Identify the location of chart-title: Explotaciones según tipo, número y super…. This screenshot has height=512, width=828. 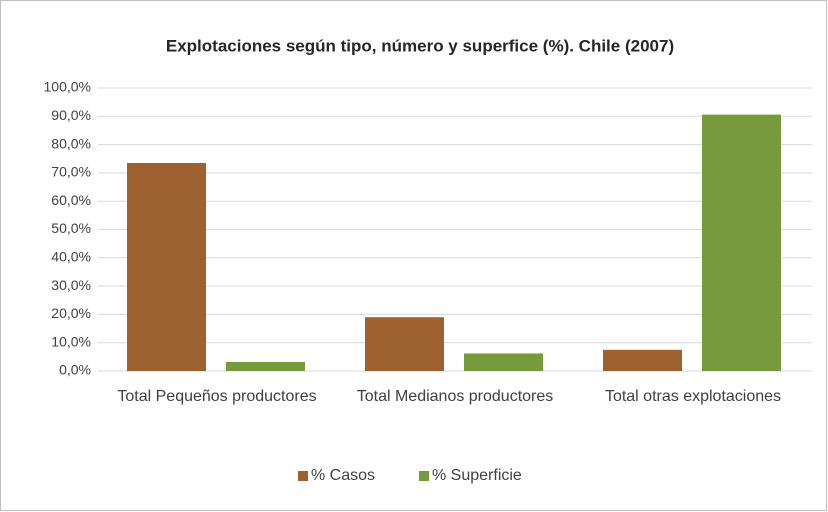
(420, 45).